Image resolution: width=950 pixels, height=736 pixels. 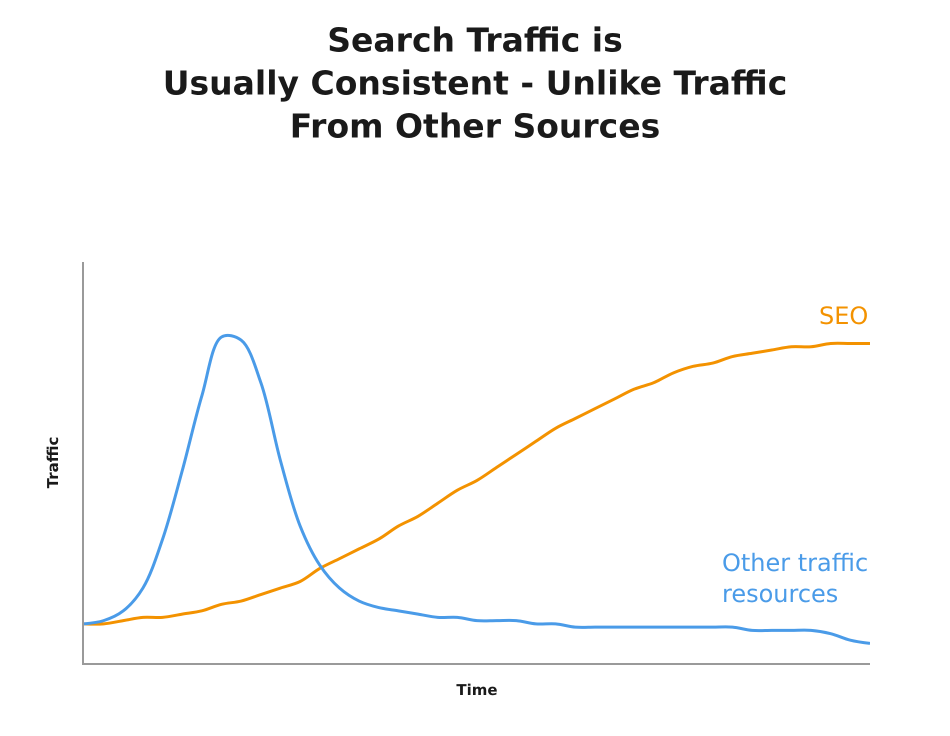 What do you see at coordinates (477, 689) in the screenshot?
I see `x-axis-title: Time` at bounding box center [477, 689].